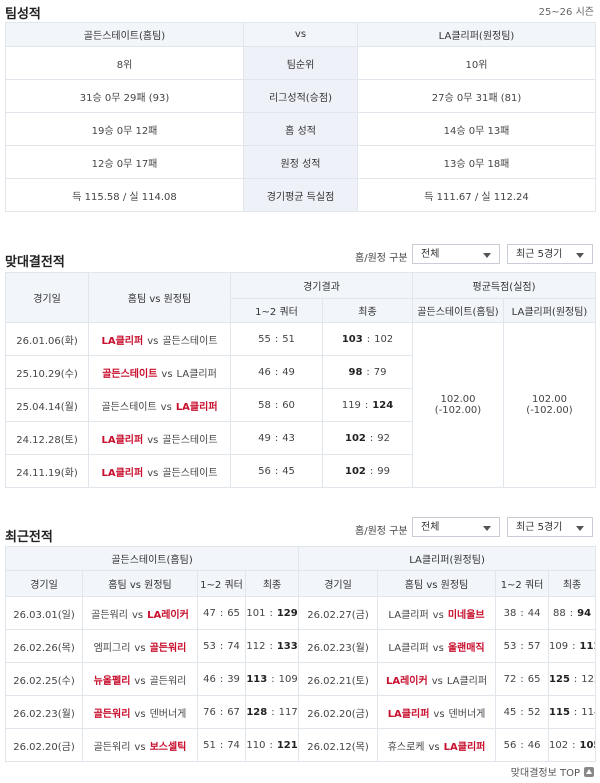  What do you see at coordinates (23, 14) in the screenshot?
I see `section-title: 팀성적` at bounding box center [23, 14].